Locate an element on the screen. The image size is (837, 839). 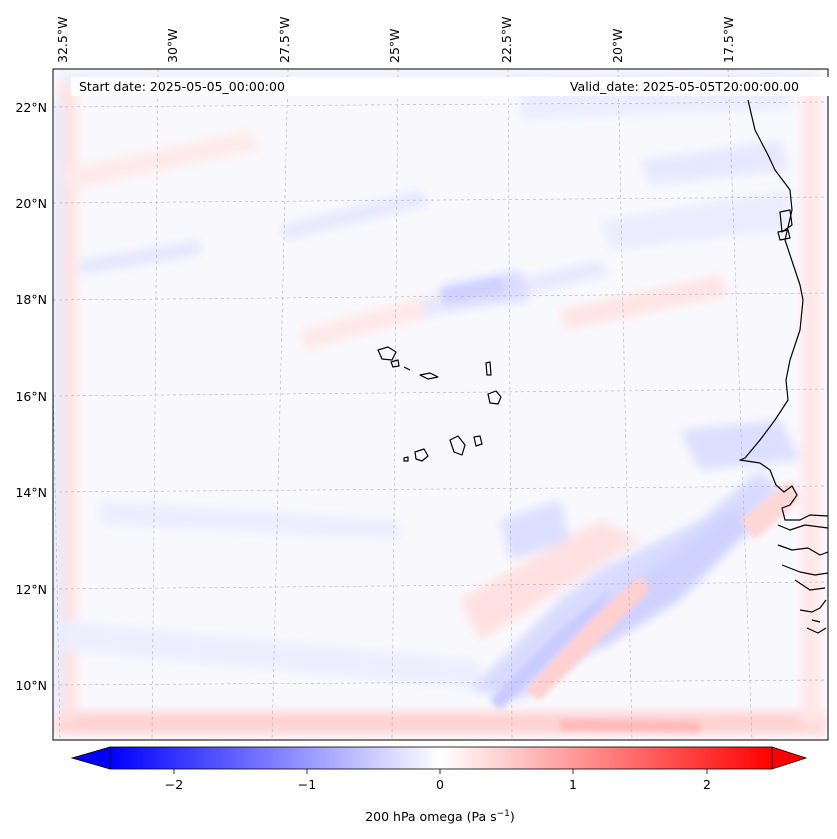
lat-label-20n: 20°N is located at coordinates (31, 203).